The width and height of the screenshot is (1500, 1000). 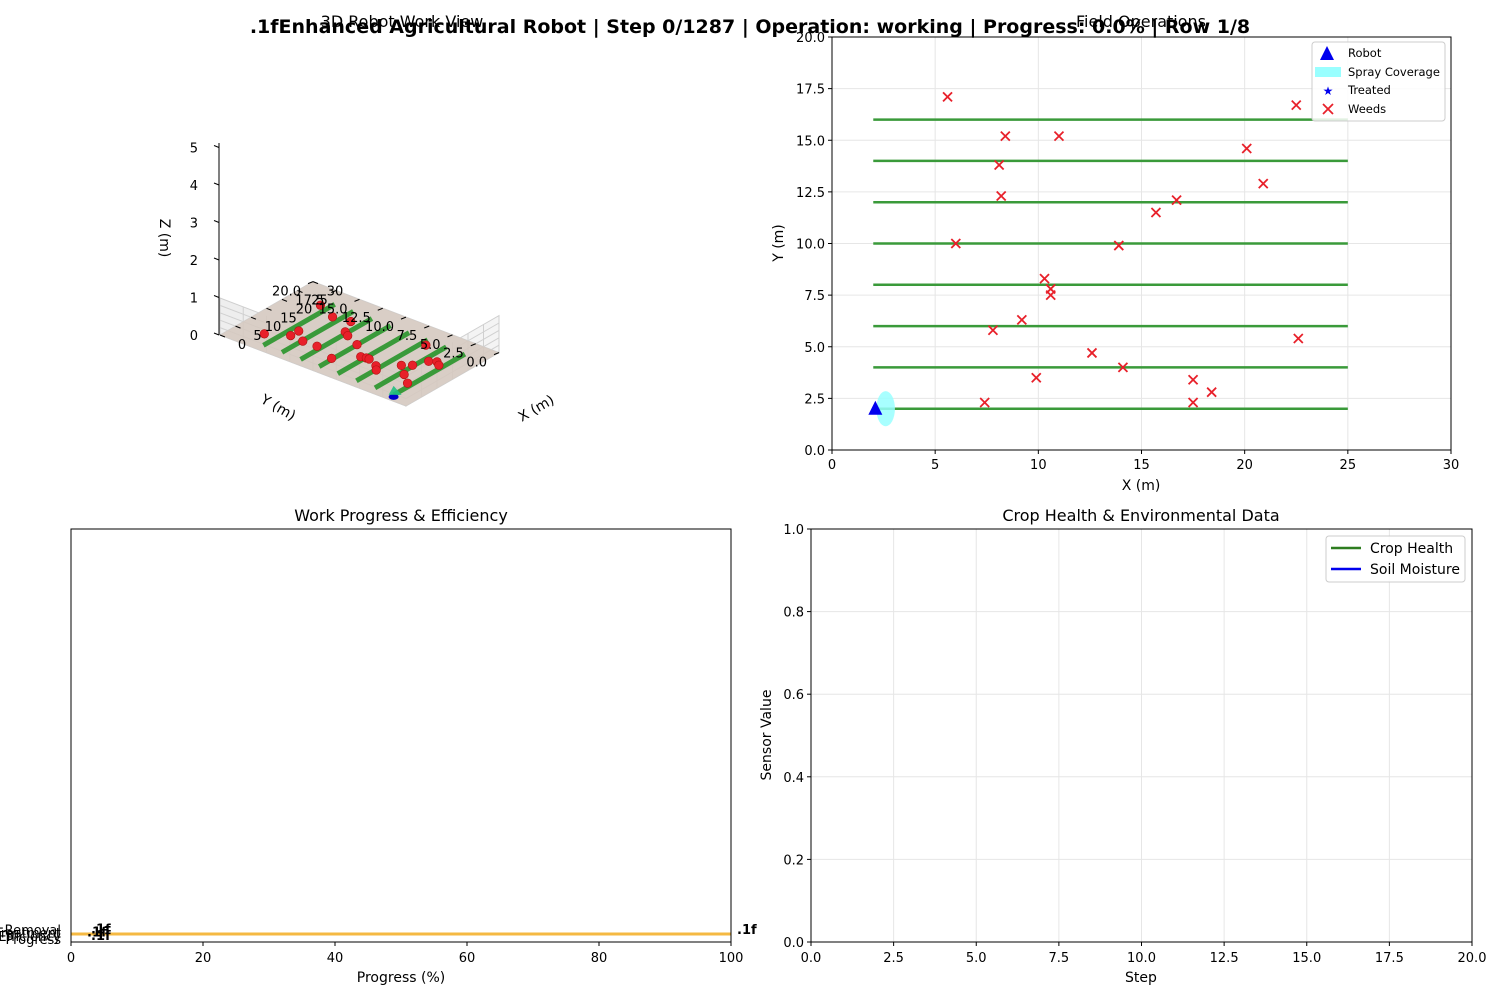 What do you see at coordinates (1306, 958) in the screenshot?
I see `sensor-xtick-label: 15.0` at bounding box center [1306, 958].